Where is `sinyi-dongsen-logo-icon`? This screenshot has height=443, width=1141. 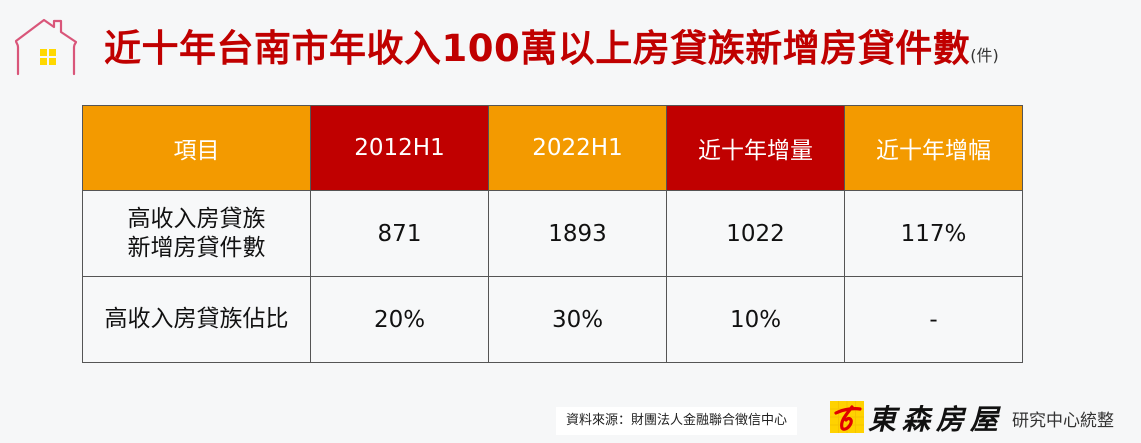 sinyi-dongsen-logo-icon is located at coordinates (847, 417).